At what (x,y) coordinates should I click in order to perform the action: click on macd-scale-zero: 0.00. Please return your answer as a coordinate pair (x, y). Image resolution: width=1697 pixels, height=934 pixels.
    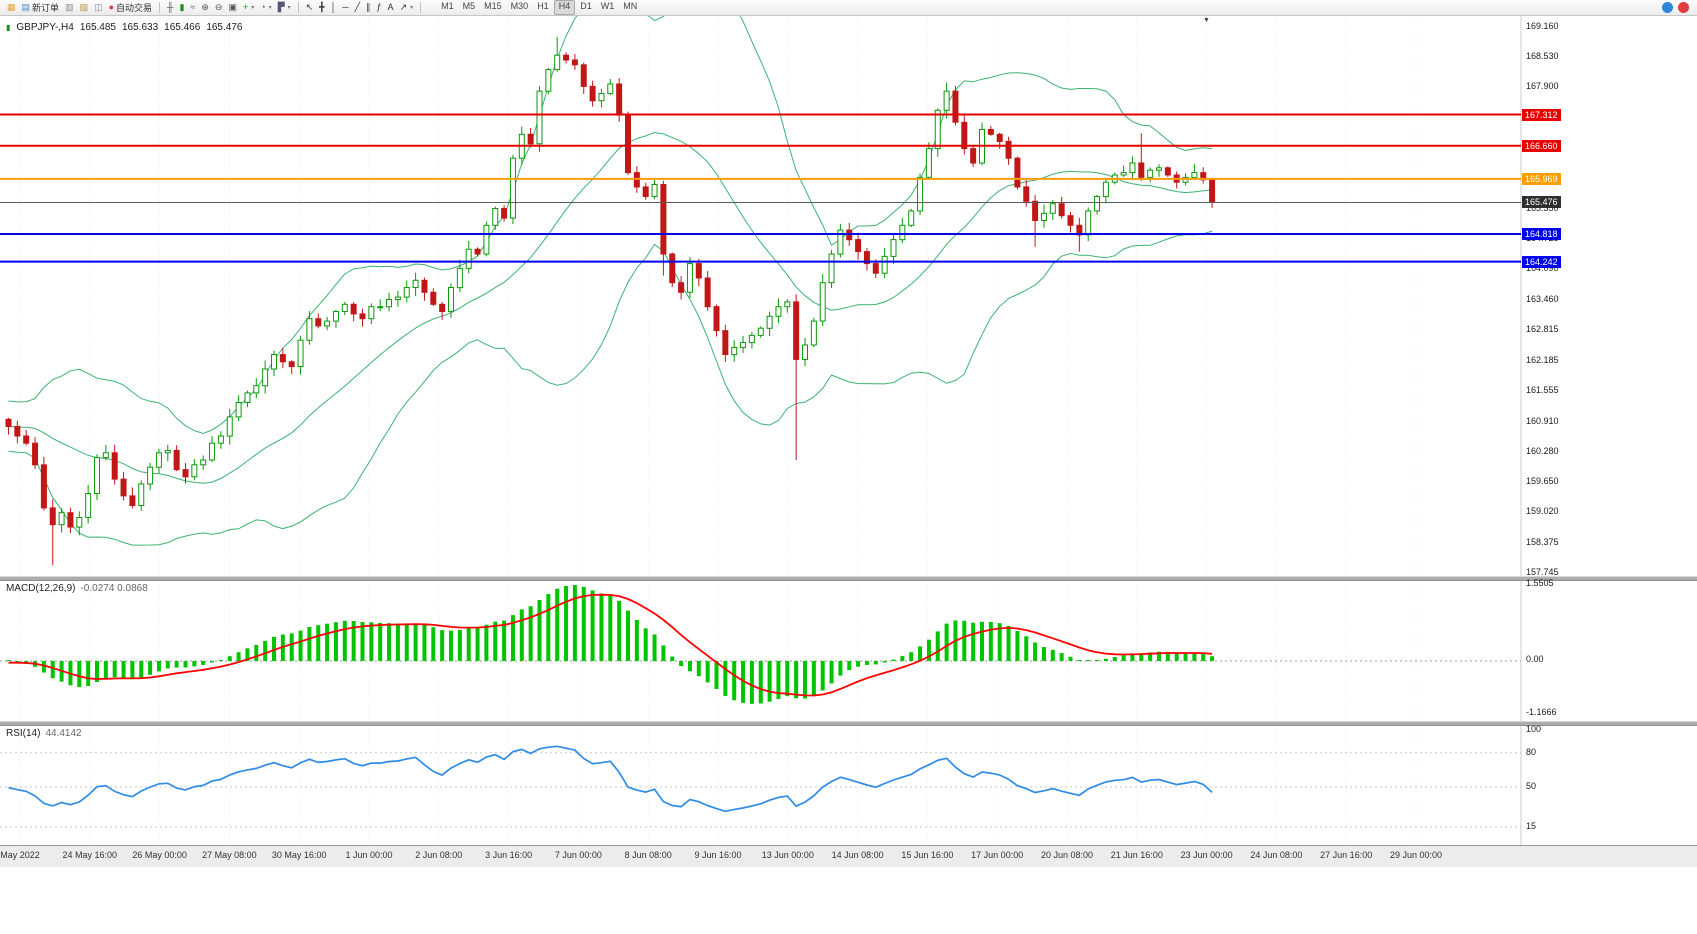
    Looking at the image, I should click on (1535, 659).